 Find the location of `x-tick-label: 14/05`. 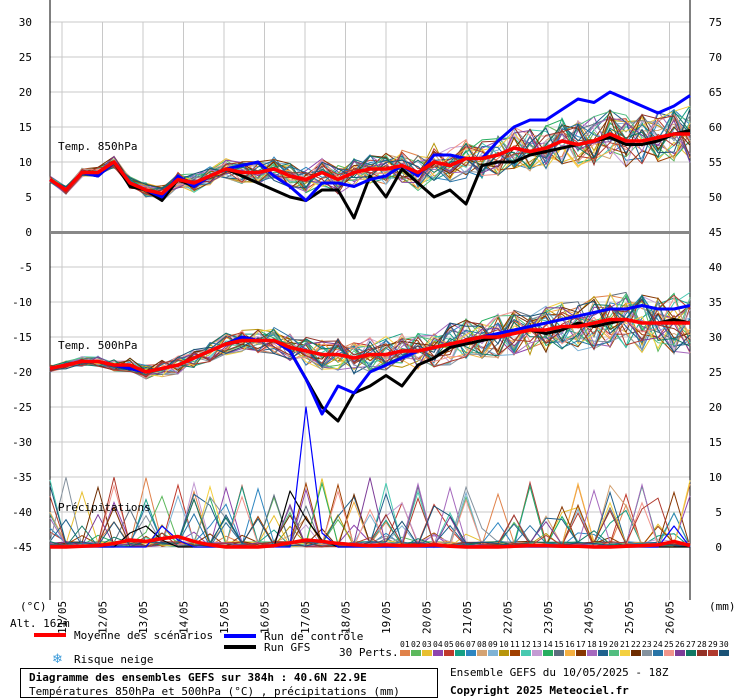

x-tick-label: 14/05 is located at coordinates (184, 617).